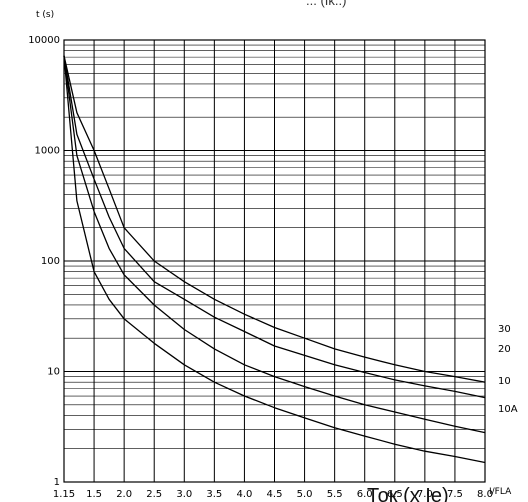  What do you see at coordinates (305, 494) in the screenshot?
I see `x-tick-label: 5.0` at bounding box center [305, 494].